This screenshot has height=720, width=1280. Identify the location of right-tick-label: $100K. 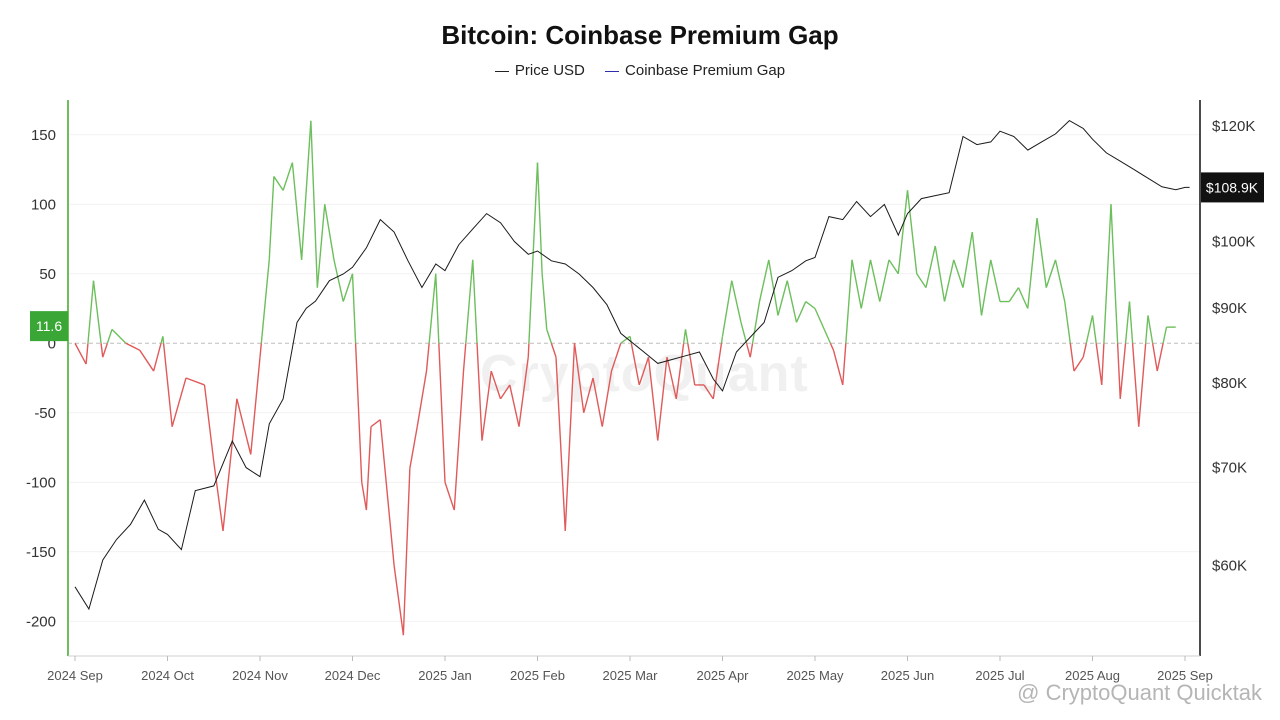
(1233, 241).